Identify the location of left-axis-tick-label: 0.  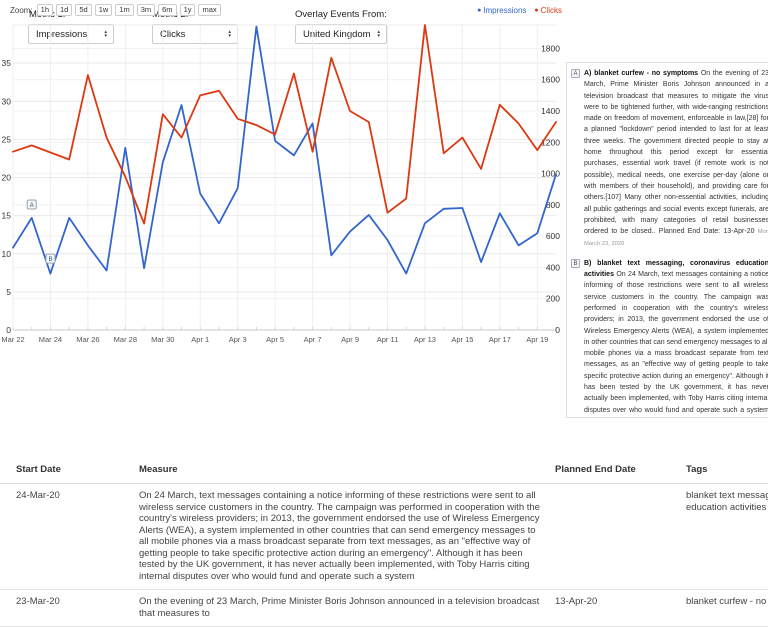
(8, 330).